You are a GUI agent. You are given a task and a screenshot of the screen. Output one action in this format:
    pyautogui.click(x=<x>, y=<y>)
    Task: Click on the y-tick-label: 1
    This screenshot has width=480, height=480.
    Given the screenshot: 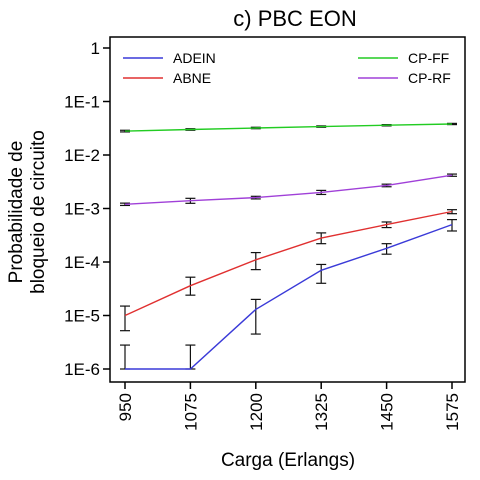 What is the action you would take?
    pyautogui.click(x=95, y=48)
    